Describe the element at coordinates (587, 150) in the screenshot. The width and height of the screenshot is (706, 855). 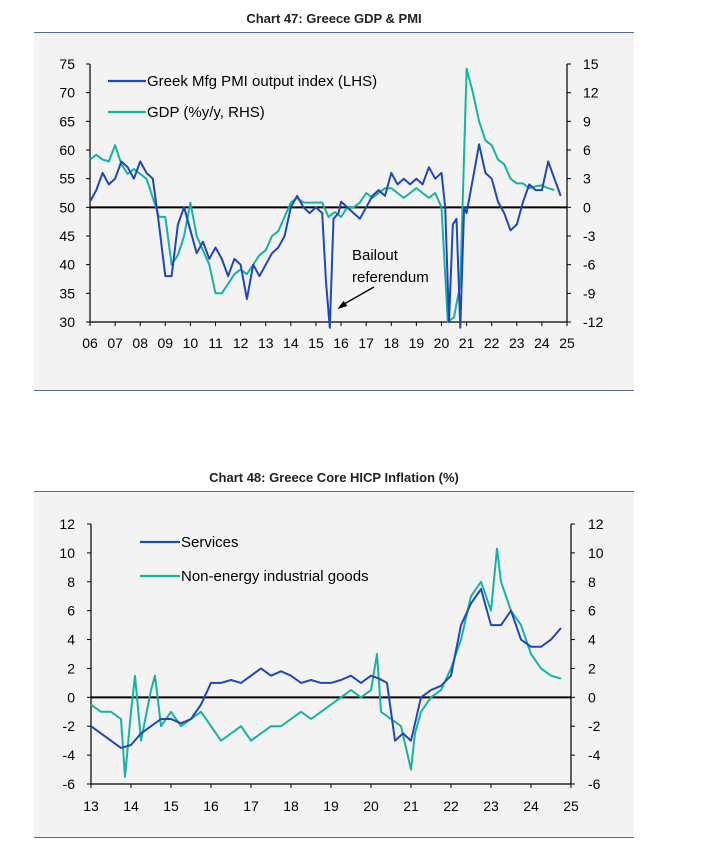
I see `chart47-right-tick-label: 6` at that location.